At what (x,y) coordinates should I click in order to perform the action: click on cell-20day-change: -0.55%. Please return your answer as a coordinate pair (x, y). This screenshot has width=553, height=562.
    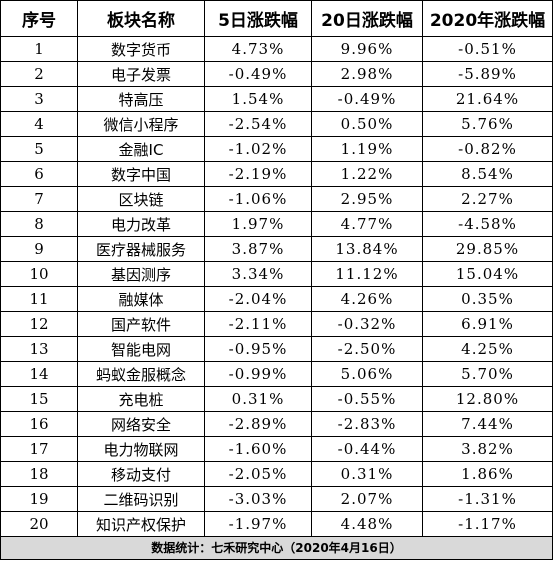
    Looking at the image, I should click on (367, 399).